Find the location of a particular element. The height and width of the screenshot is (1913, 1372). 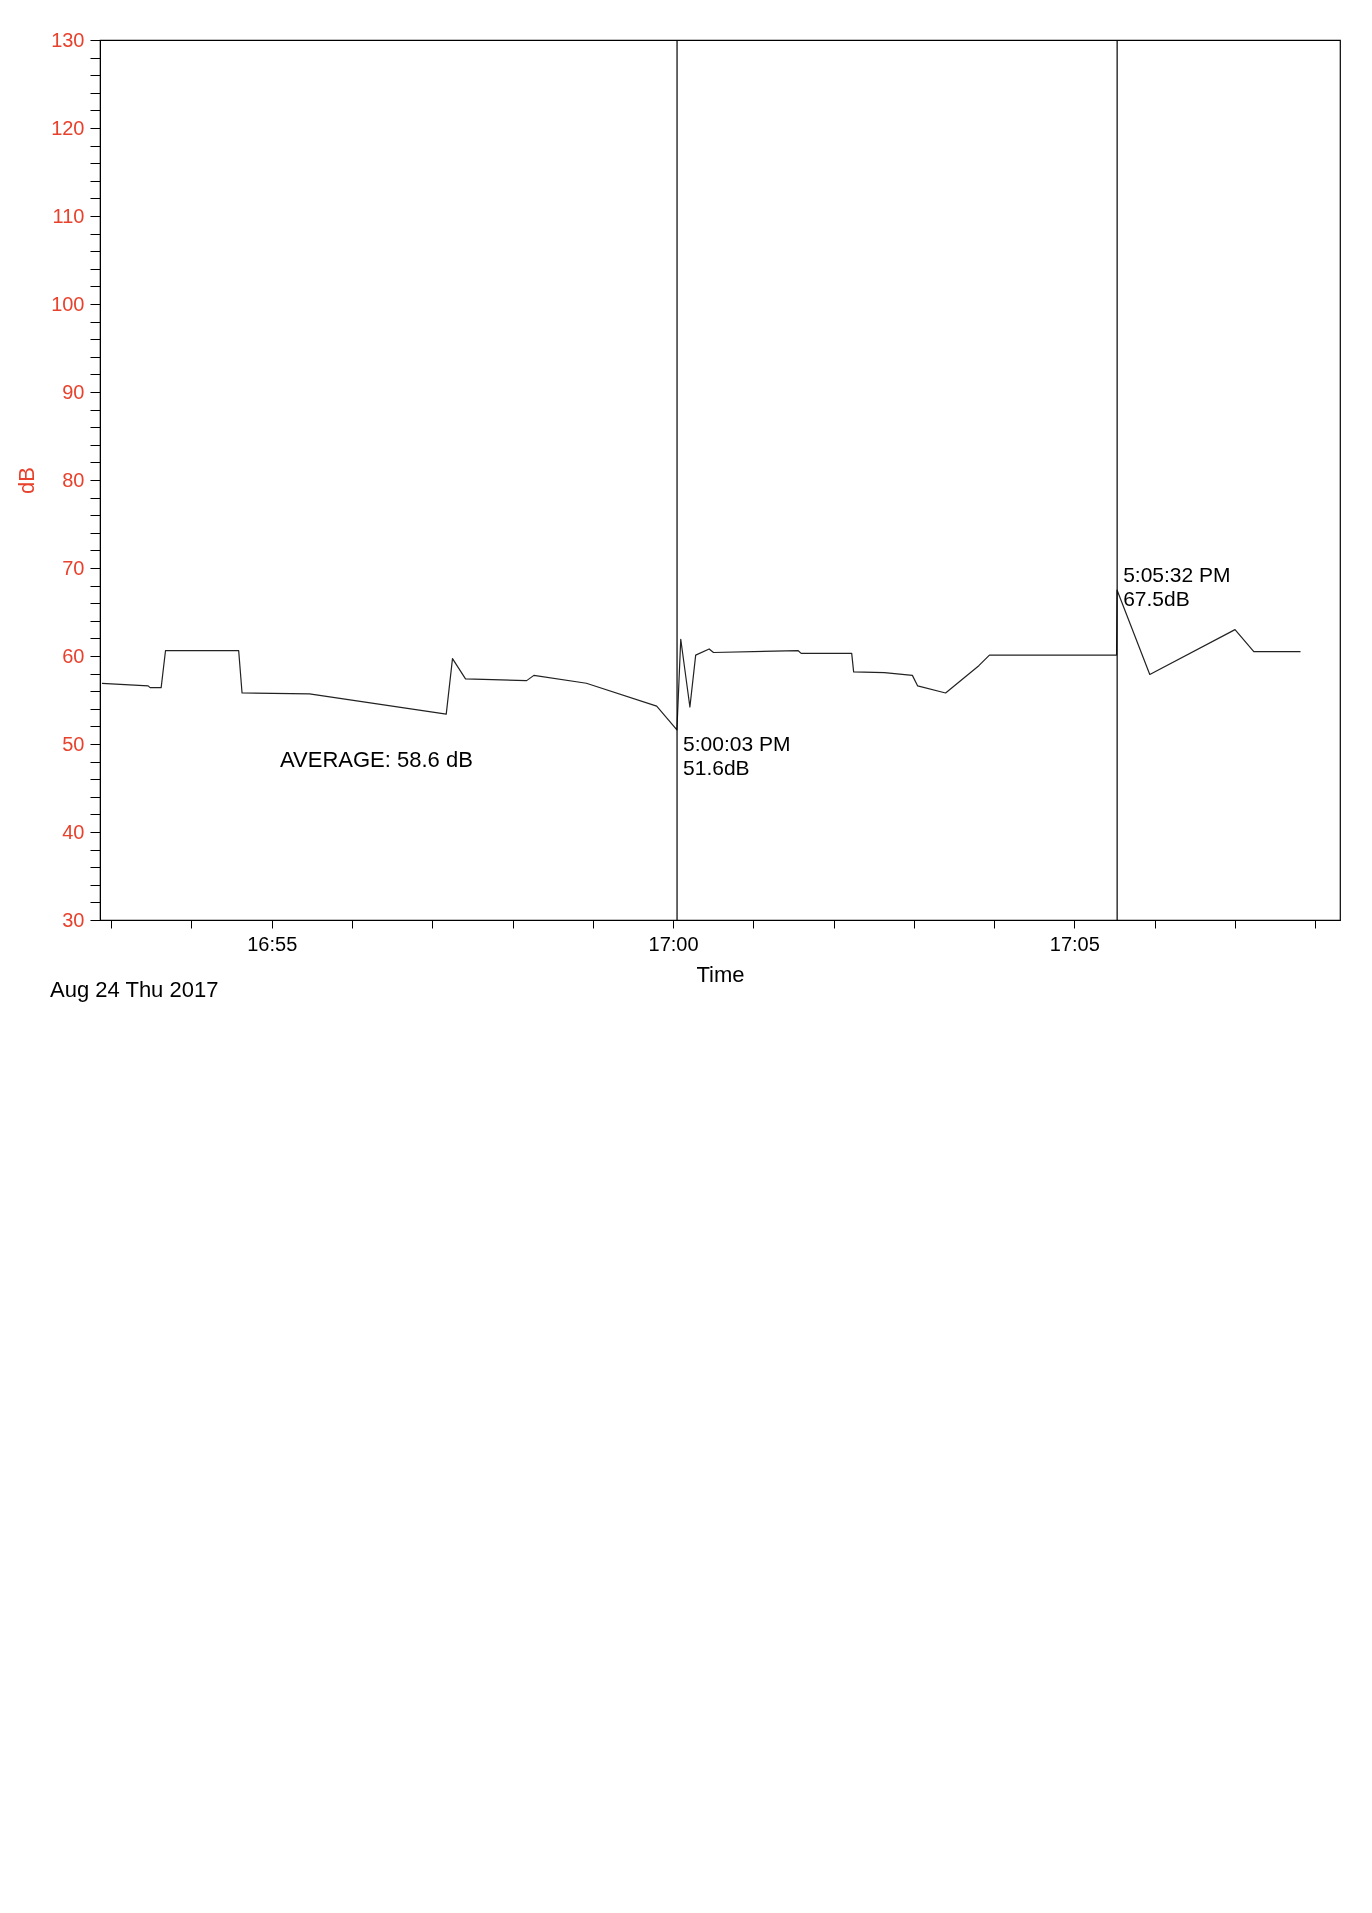

x-tick-label: 17:00 is located at coordinates (673, 943).